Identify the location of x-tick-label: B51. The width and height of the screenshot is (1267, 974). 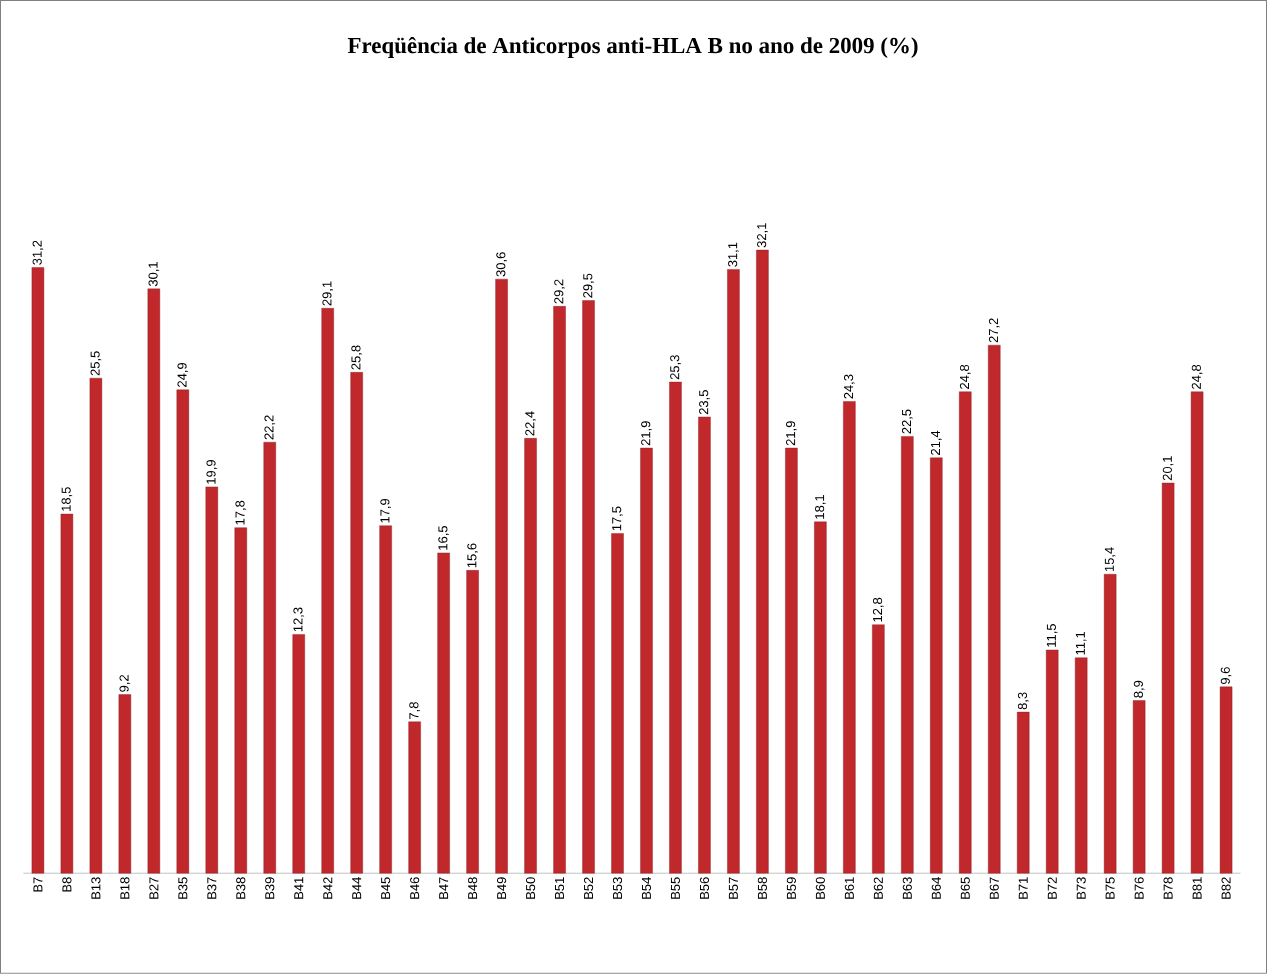
(560, 888).